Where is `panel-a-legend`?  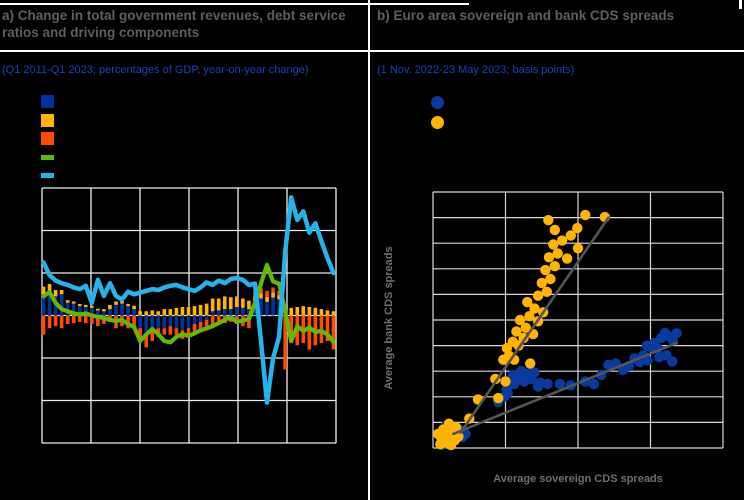 panel-a-legend is located at coordinates (47, 141).